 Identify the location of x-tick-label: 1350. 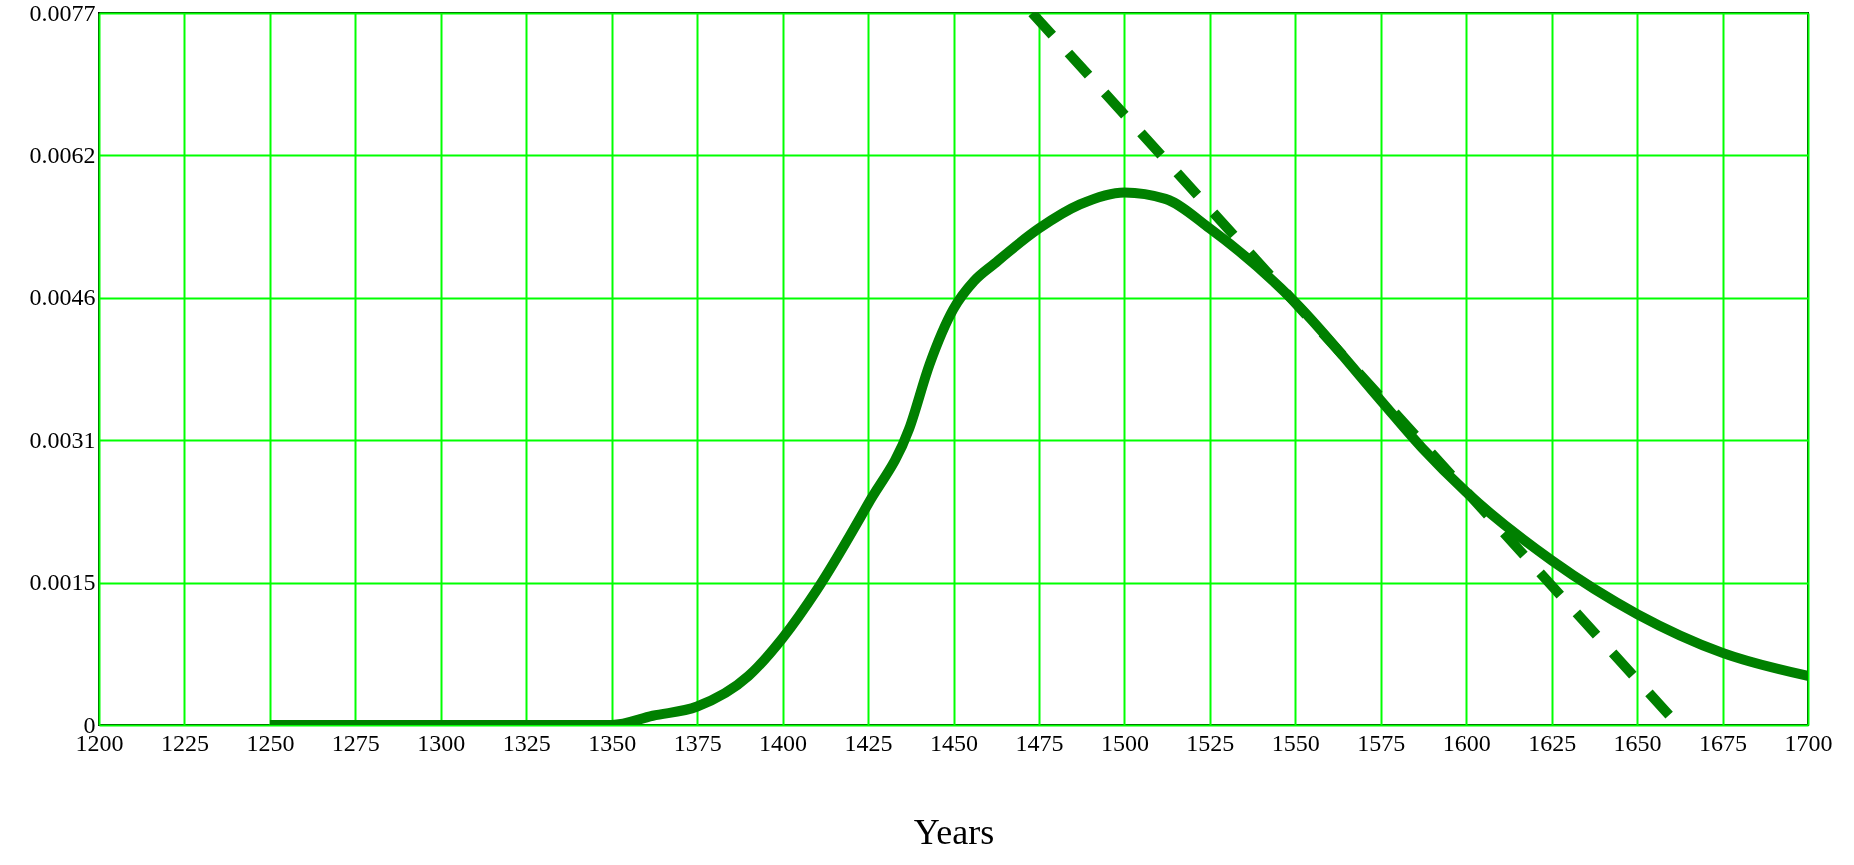
(612, 742).